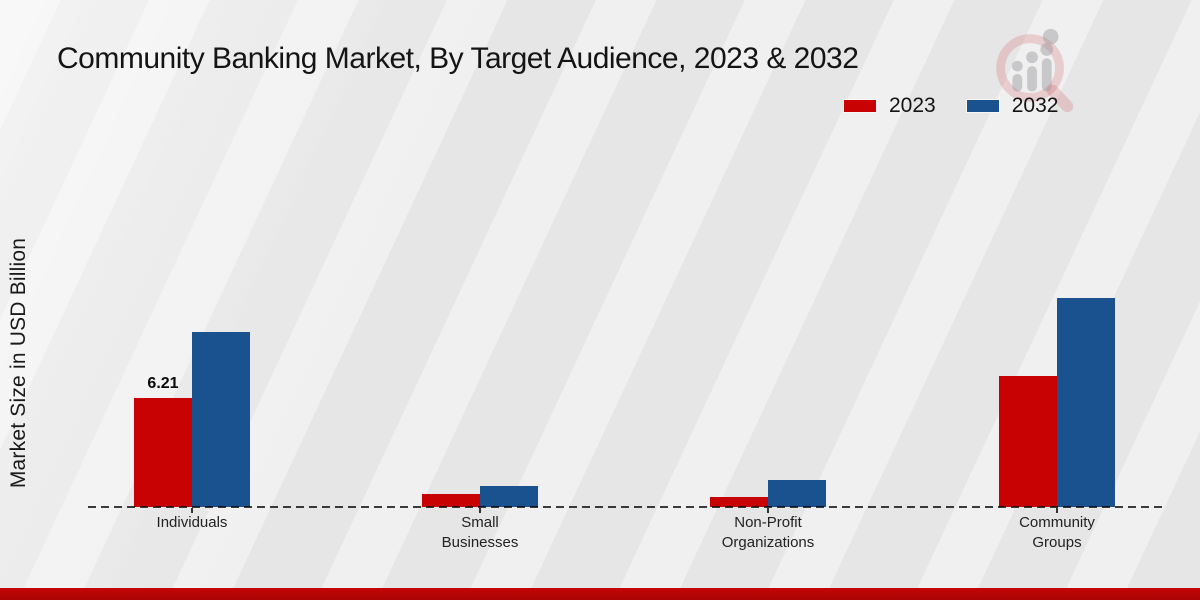  Describe the element at coordinates (1028, 441) in the screenshot. I see `bar-2023-community-groups` at that location.